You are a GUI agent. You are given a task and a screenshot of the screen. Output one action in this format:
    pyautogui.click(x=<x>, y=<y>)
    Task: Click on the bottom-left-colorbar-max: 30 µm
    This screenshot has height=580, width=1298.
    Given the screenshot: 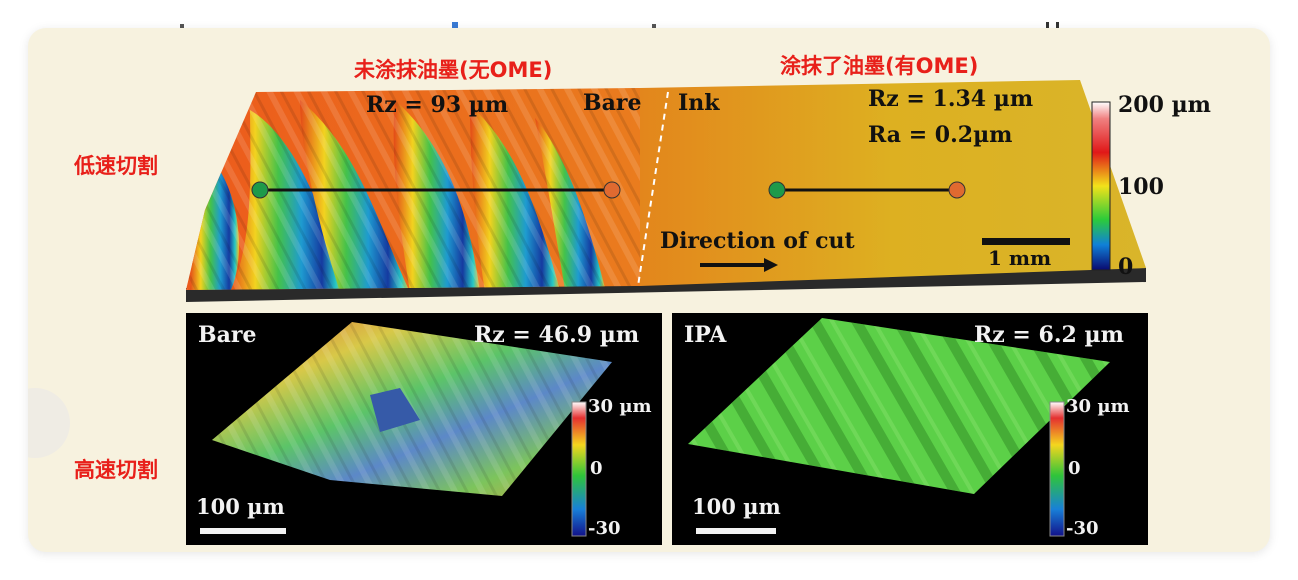 What is the action you would take?
    pyautogui.click(x=620, y=406)
    